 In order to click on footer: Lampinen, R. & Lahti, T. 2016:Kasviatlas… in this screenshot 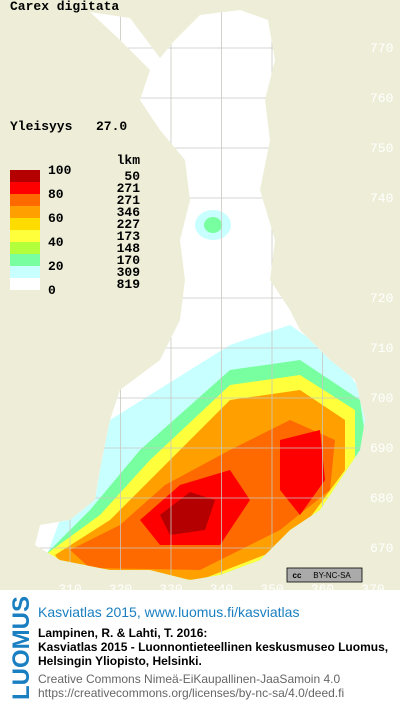, I will do `click(213, 663)`.